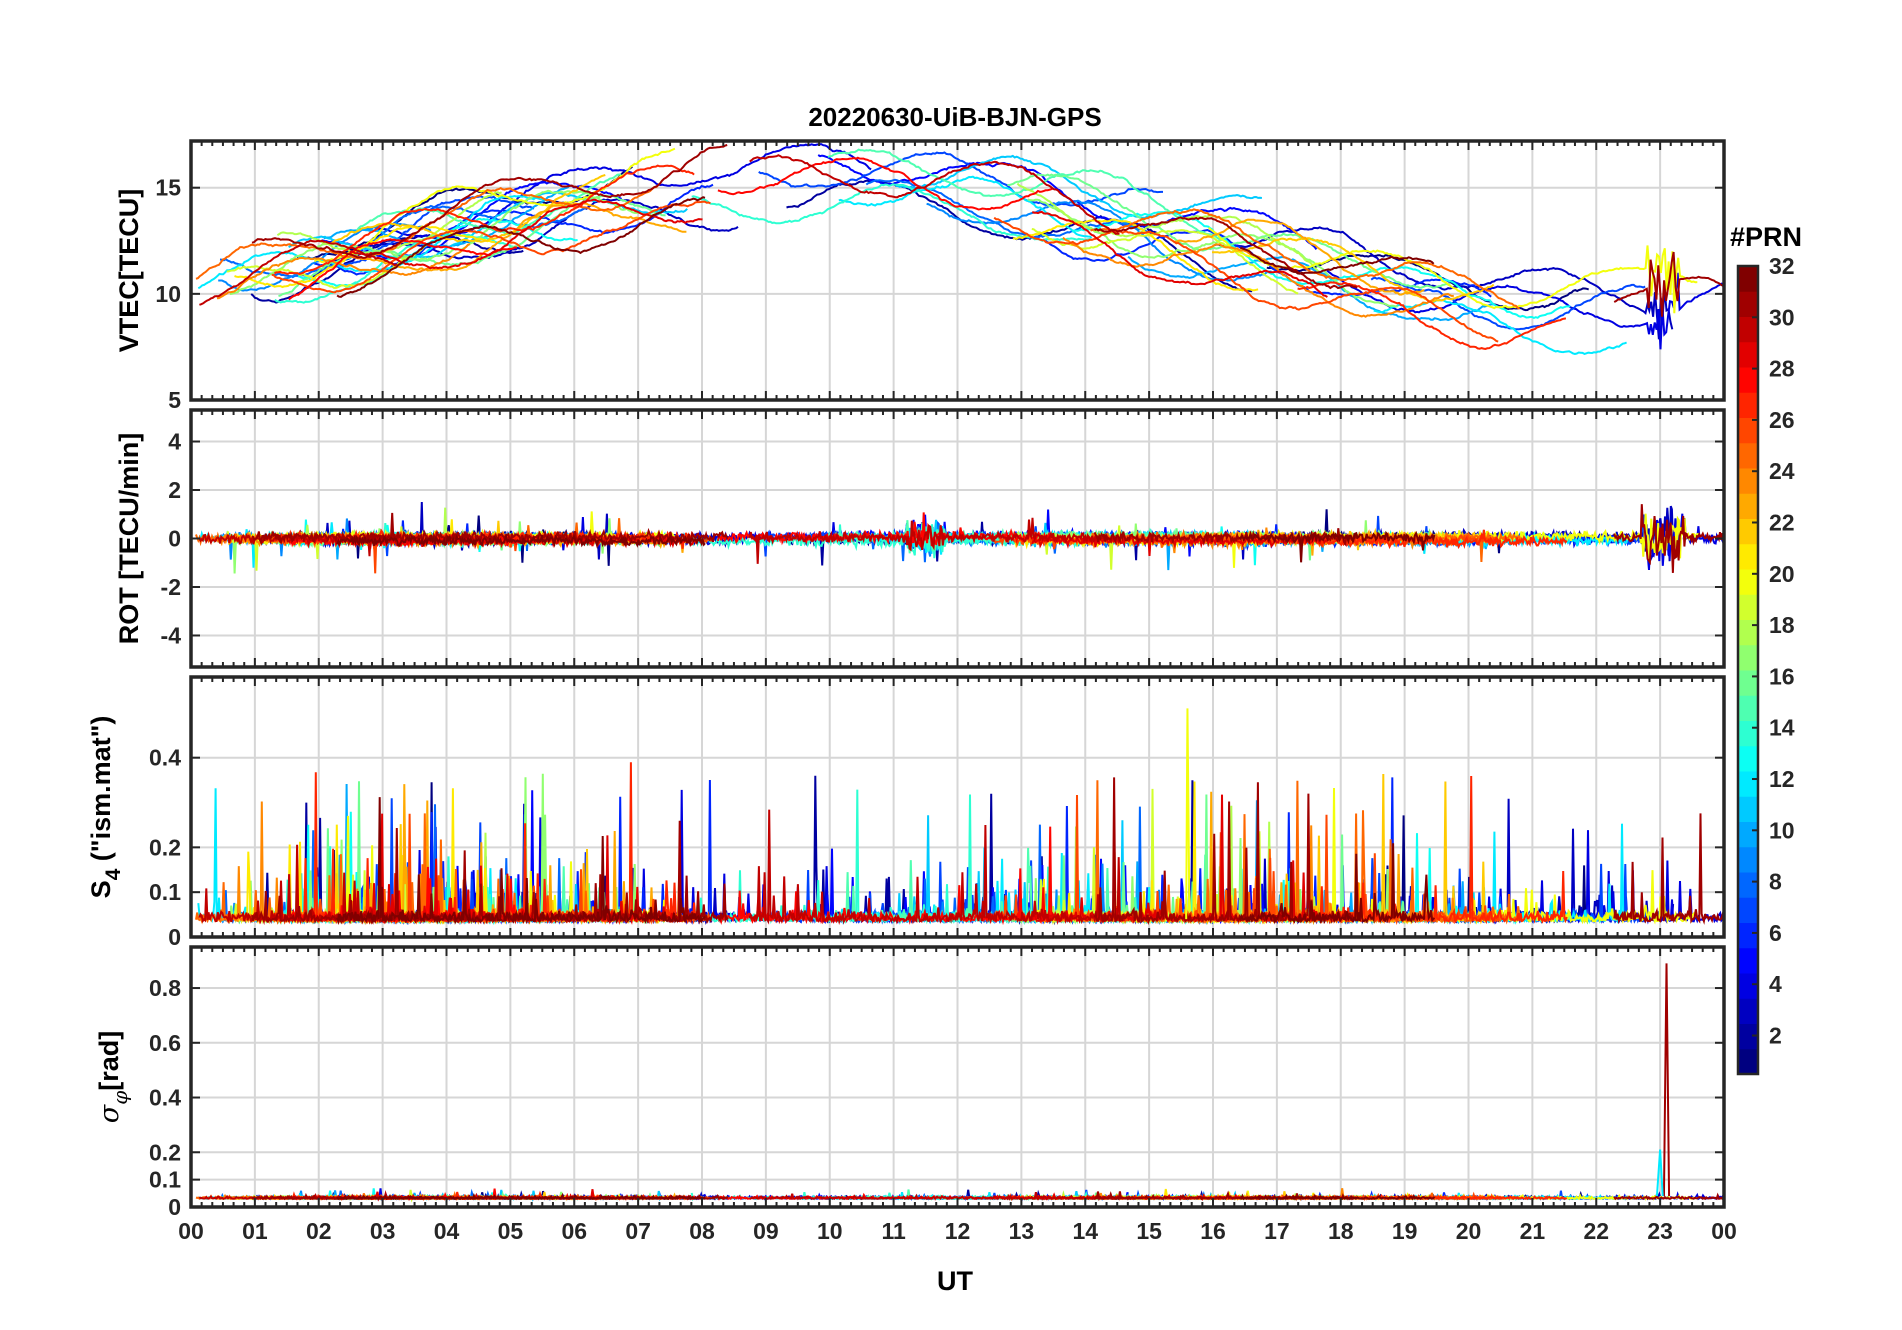 This screenshot has width=1902, height=1330. I want to click on sigphi-peak, so click(1659, 1173).